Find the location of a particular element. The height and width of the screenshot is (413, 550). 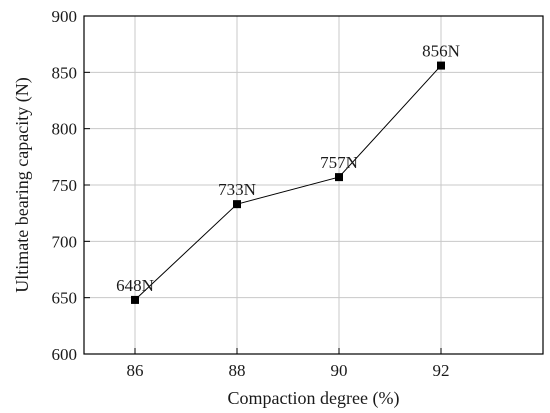

y-tick-label: 900 is located at coordinates (65, 16).